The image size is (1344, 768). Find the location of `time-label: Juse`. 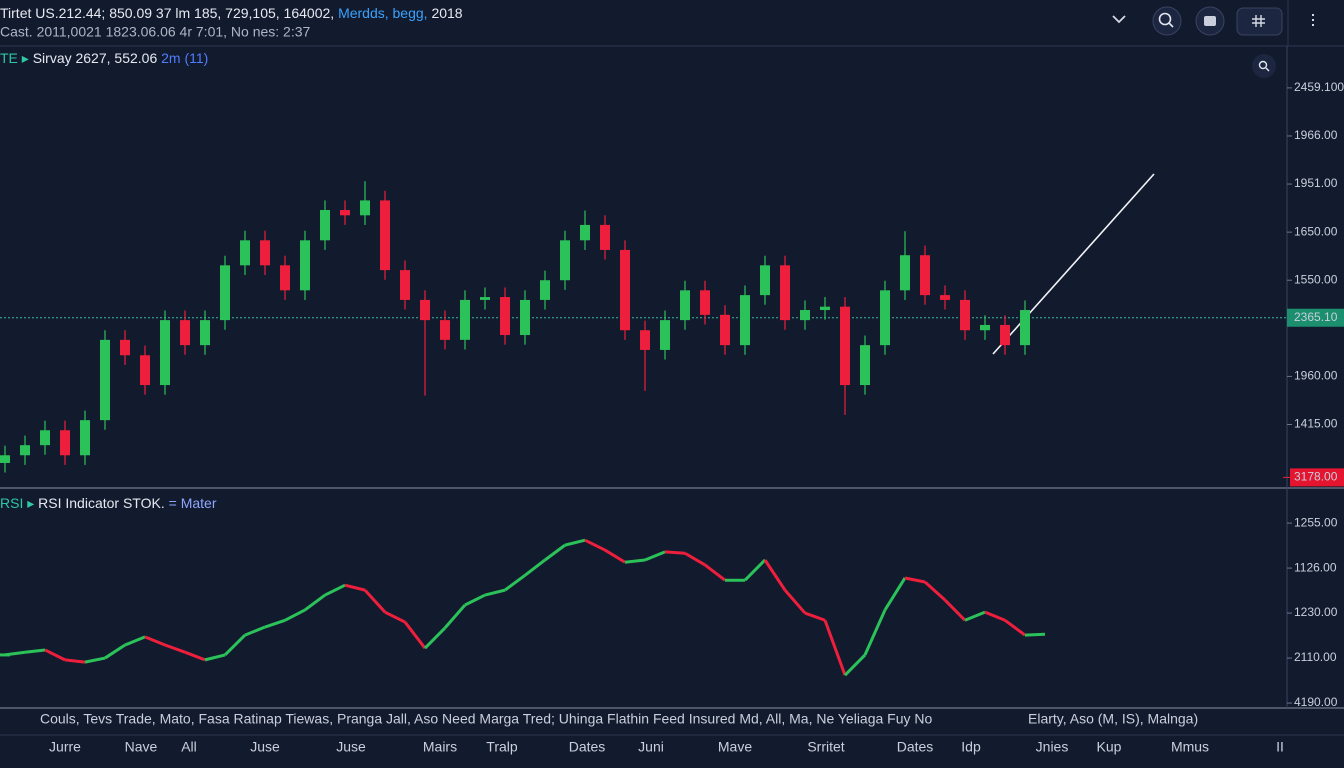

time-label: Juse is located at coordinates (351, 747).